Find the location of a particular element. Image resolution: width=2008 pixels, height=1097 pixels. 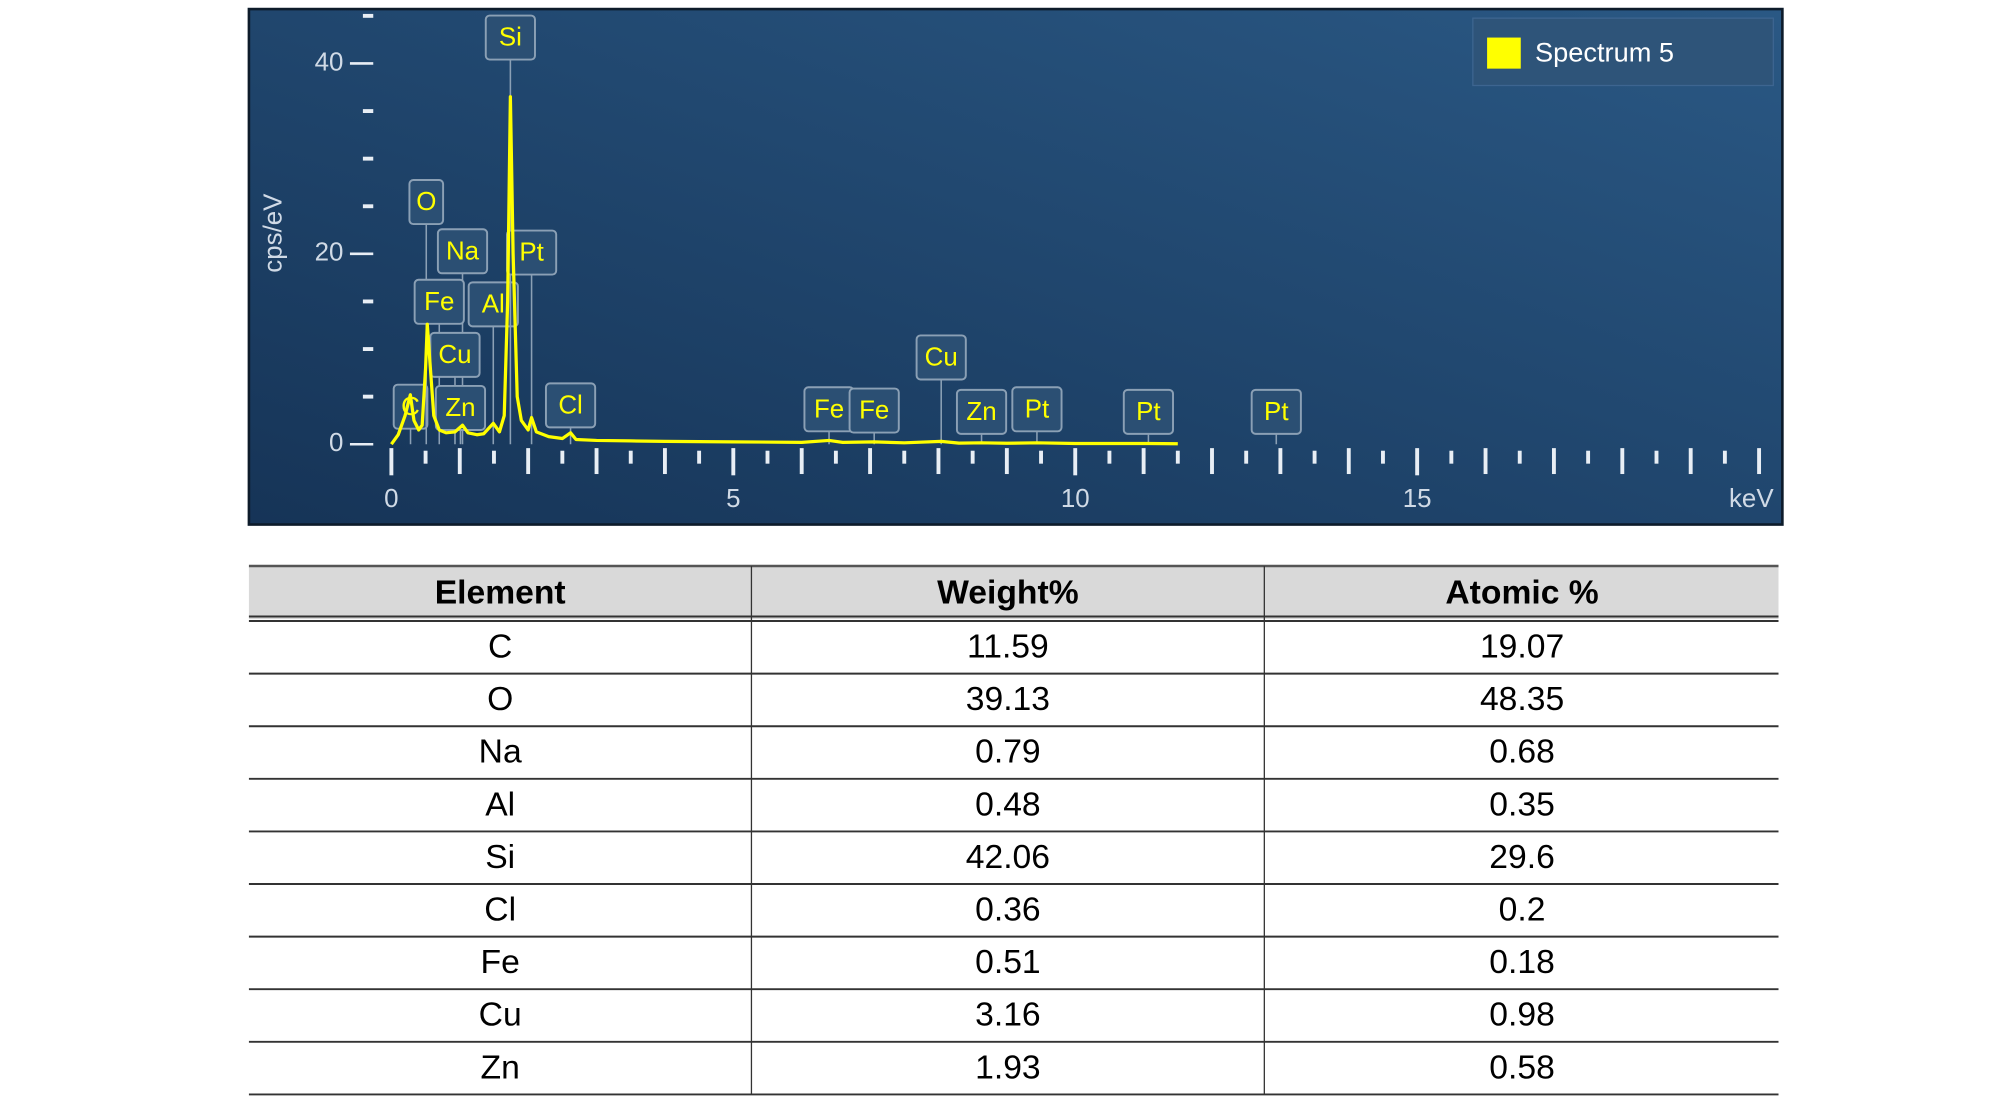

table-cell: 0.98 is located at coordinates (1522, 1015).